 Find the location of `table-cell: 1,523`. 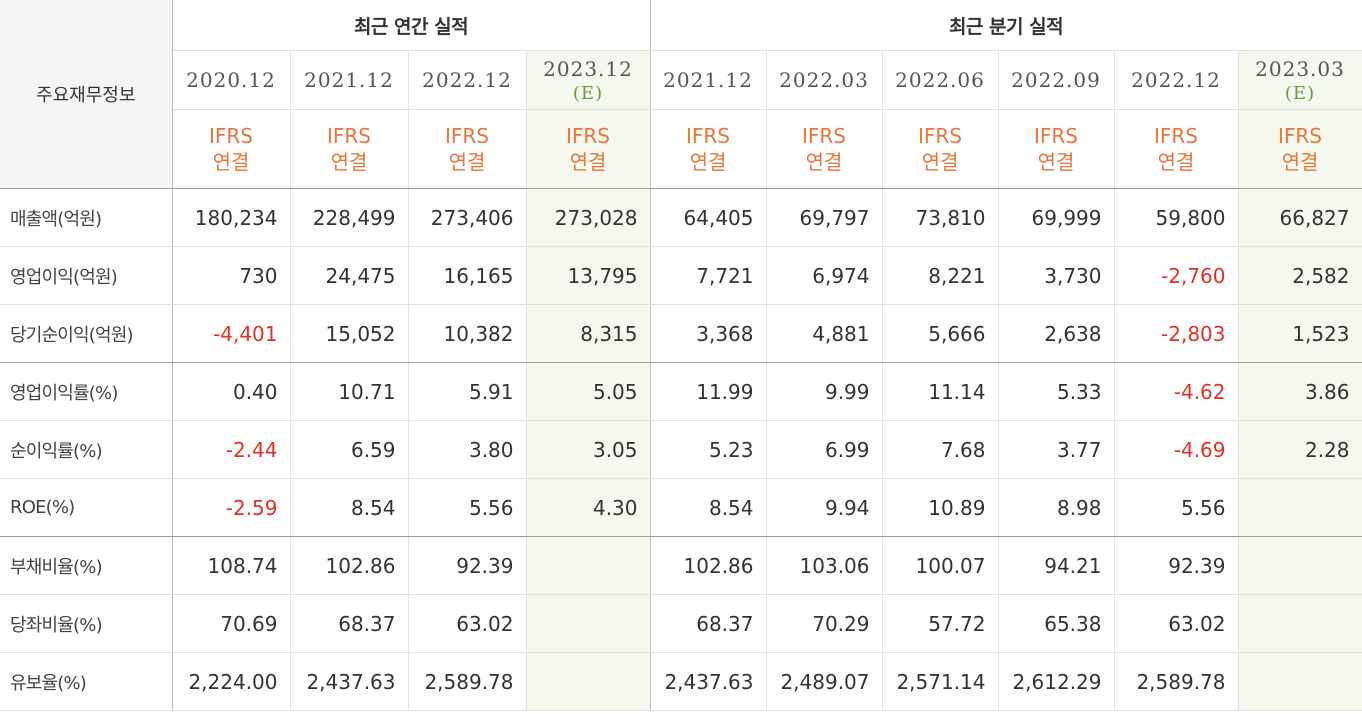

table-cell: 1,523 is located at coordinates (1300, 333).